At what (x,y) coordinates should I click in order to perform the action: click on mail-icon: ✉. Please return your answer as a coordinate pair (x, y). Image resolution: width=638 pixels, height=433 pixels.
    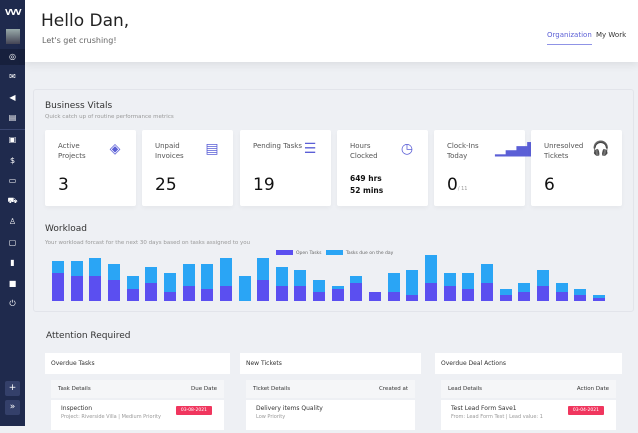
    Looking at the image, I should click on (12, 76).